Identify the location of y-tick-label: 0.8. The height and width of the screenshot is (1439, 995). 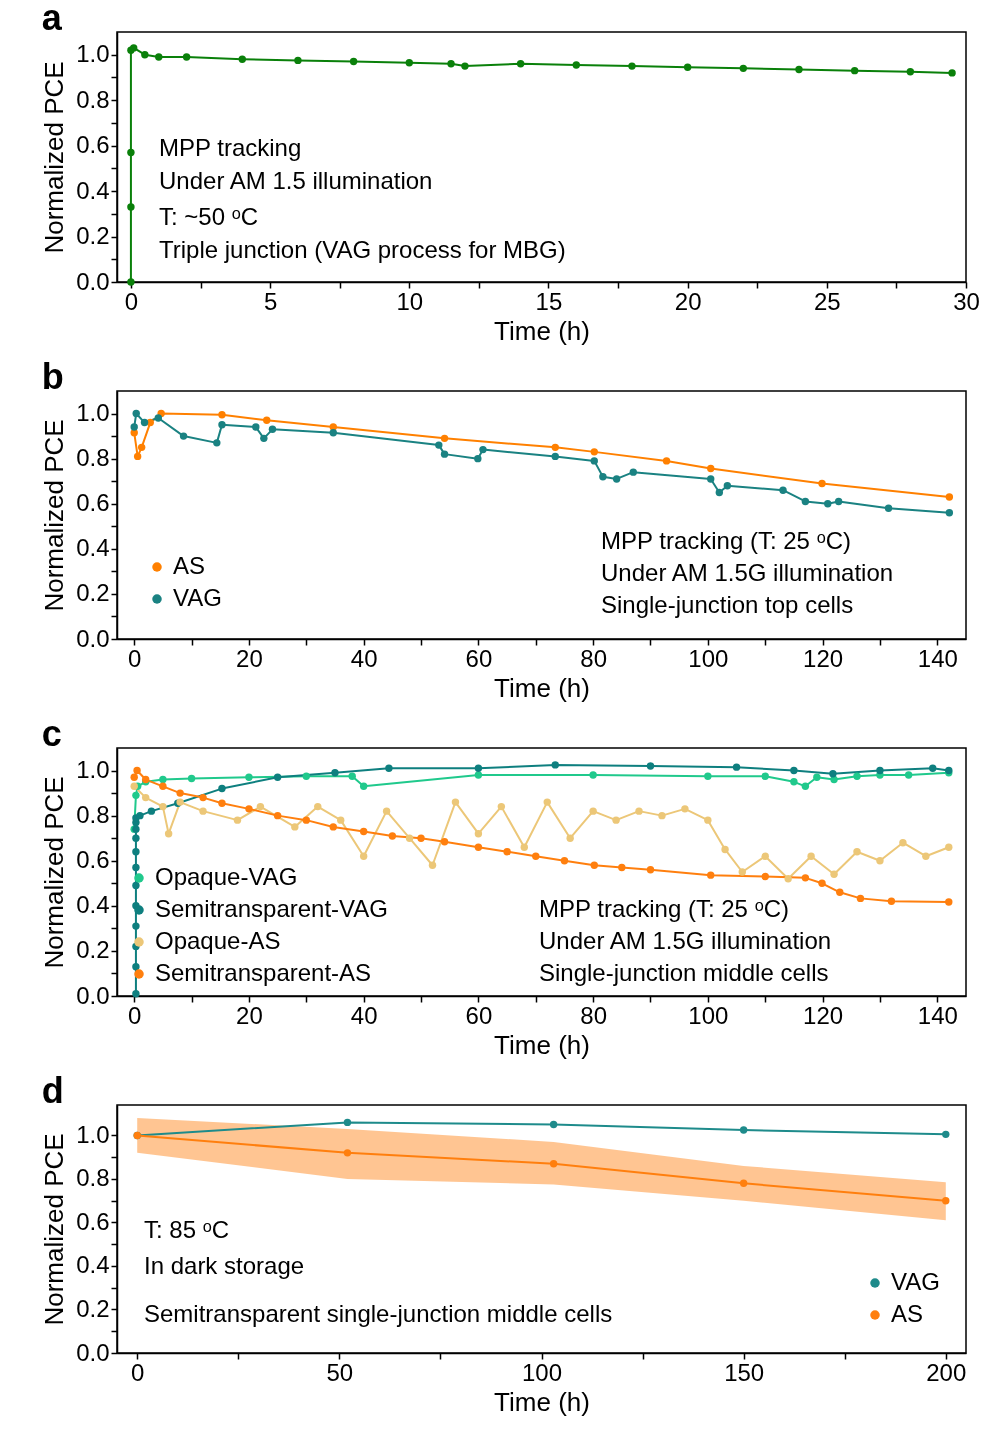
(93, 1178).